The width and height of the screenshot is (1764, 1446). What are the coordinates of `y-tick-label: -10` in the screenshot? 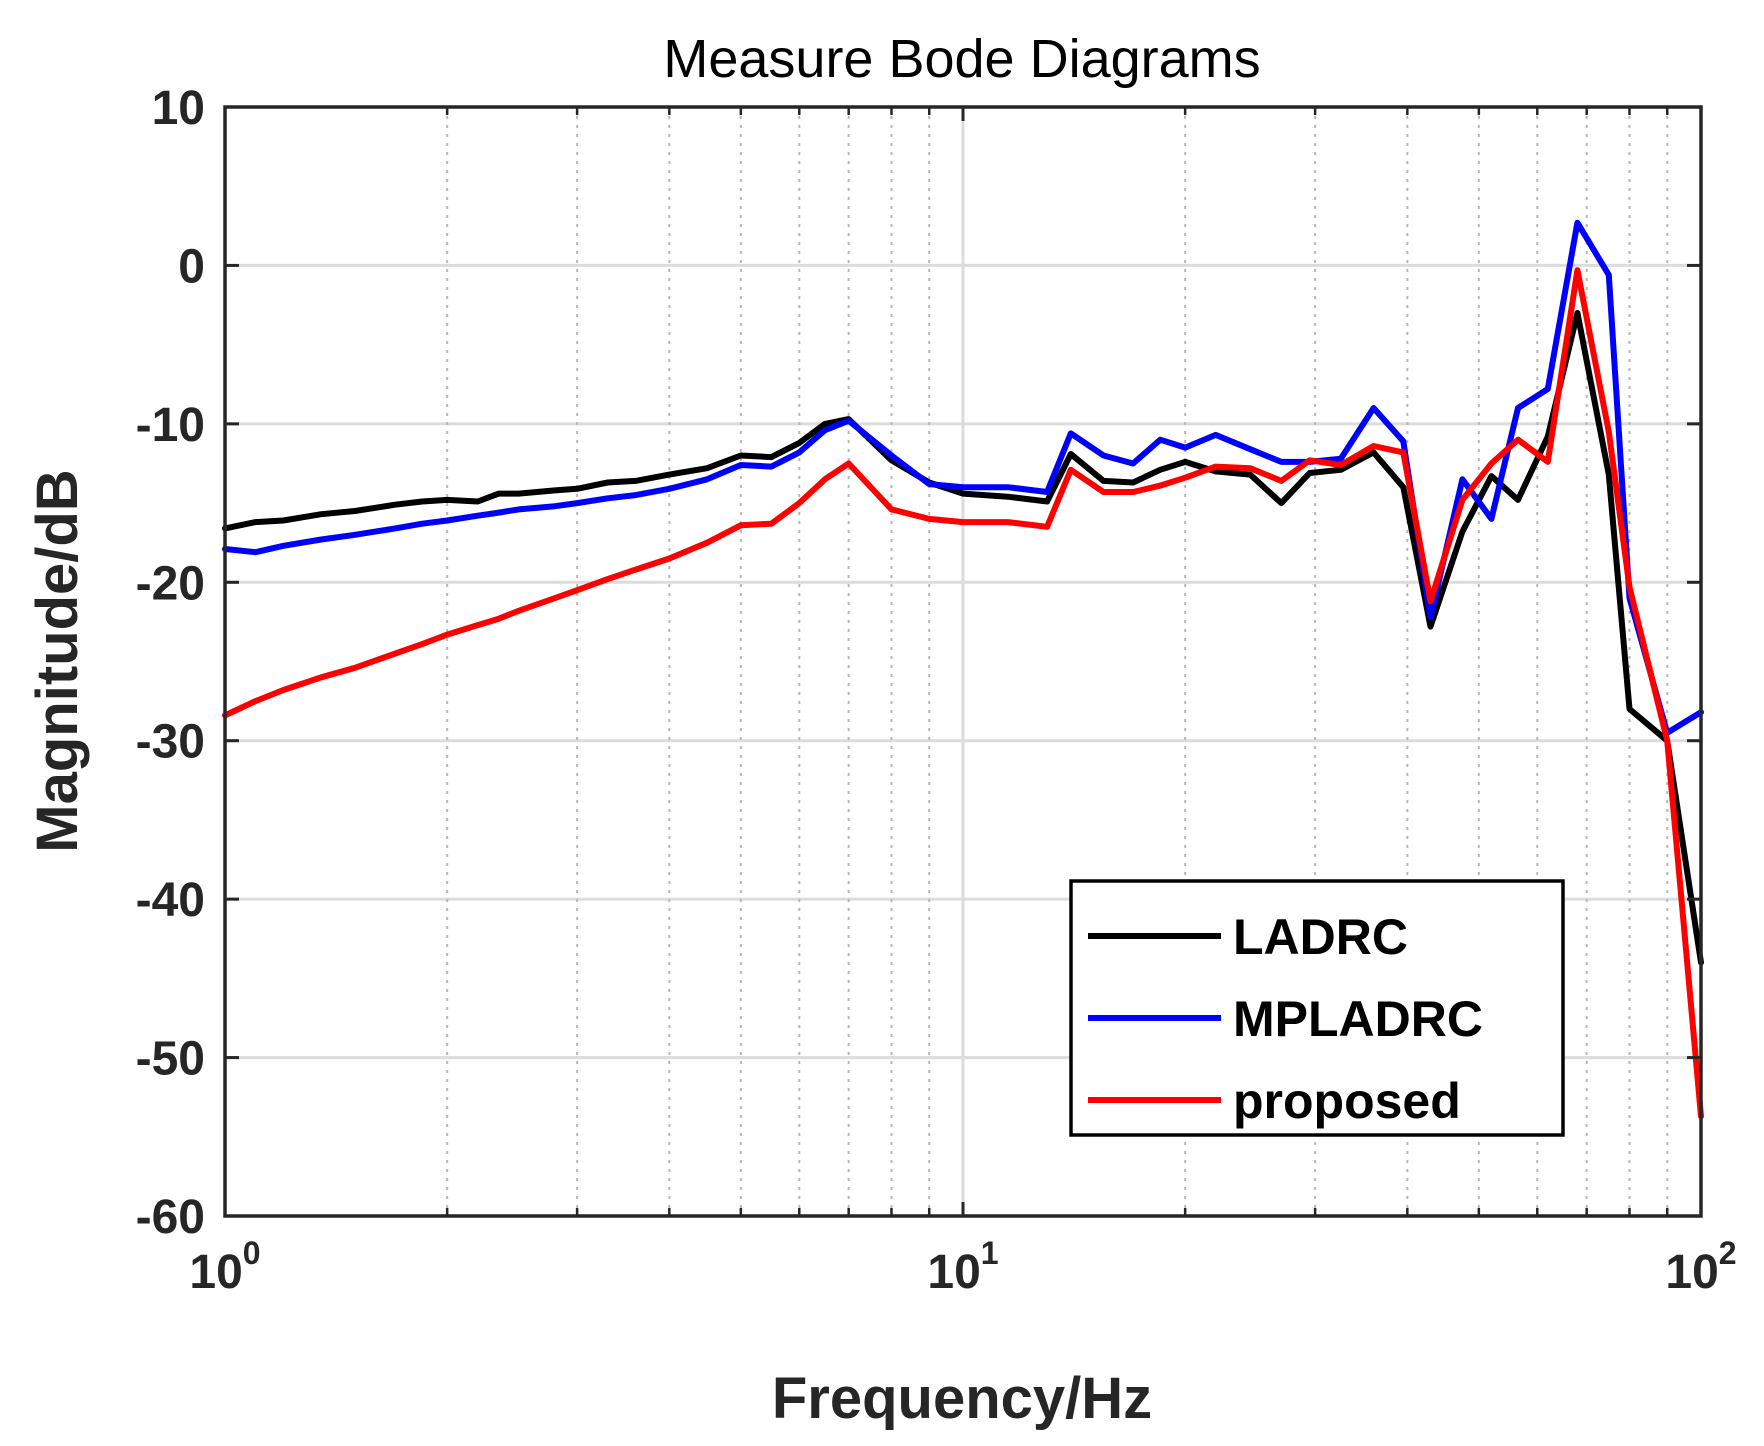 It's located at (170, 425).